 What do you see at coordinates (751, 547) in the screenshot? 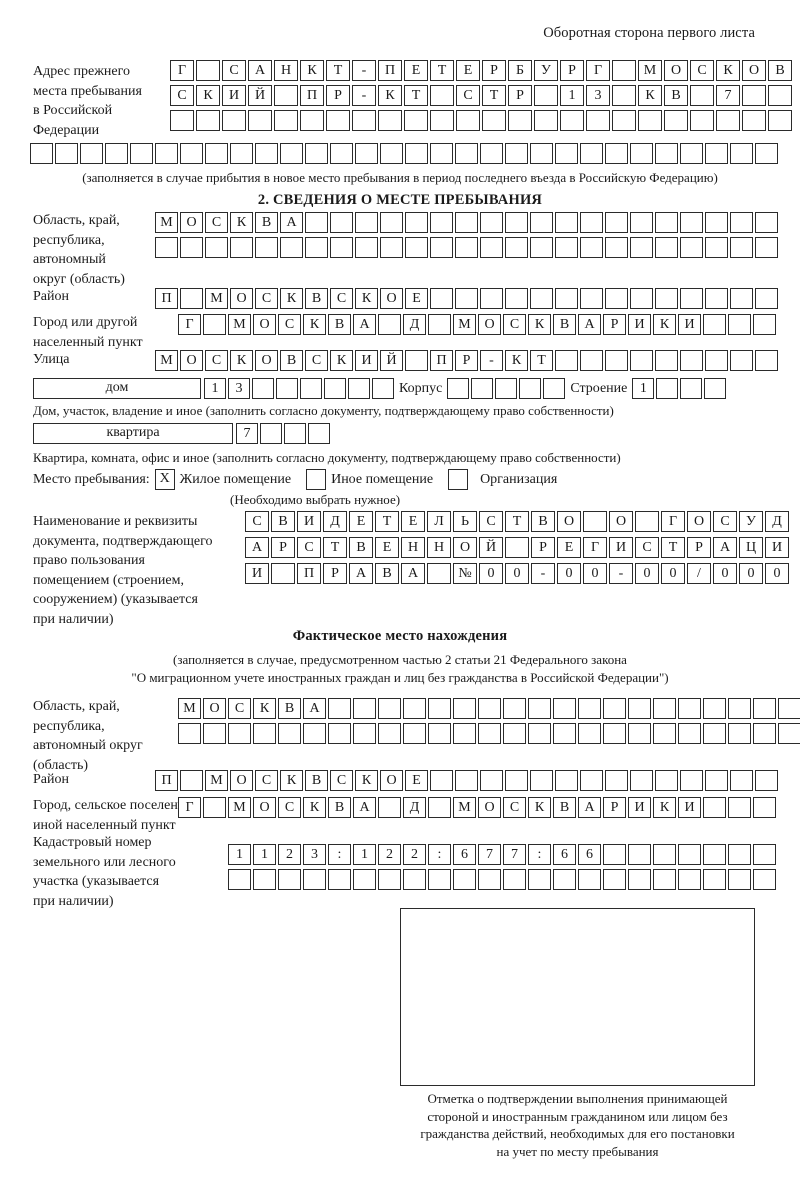
I see `form-cell: Ц` at bounding box center [751, 547].